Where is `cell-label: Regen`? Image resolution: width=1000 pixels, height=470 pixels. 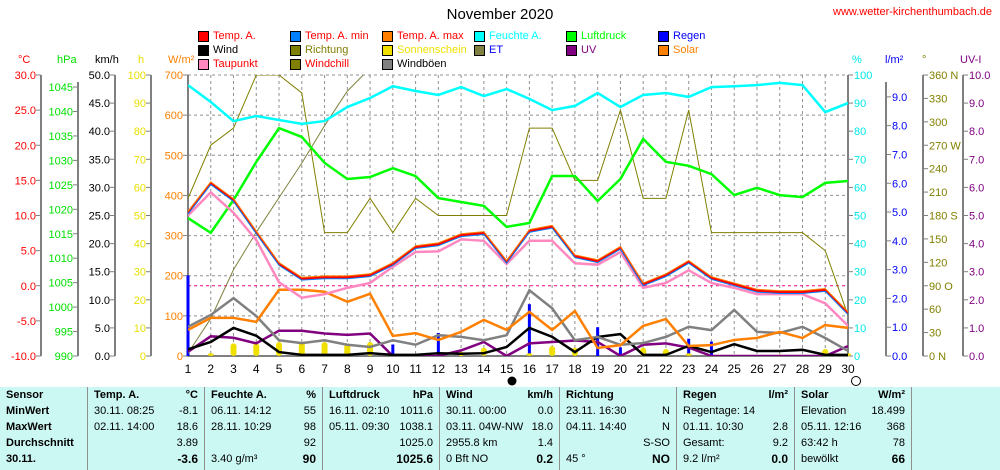 cell-label: Regen is located at coordinates (700, 395).